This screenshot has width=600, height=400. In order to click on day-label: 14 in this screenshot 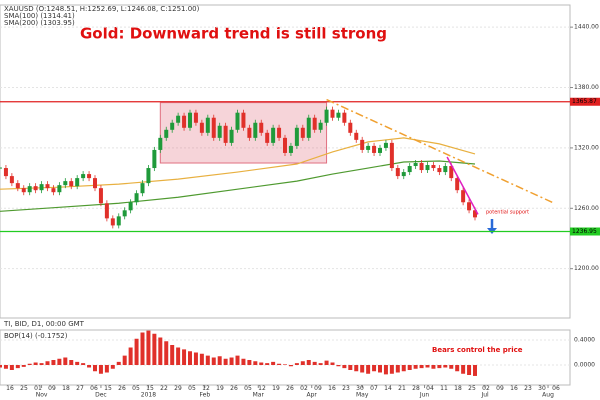, I will do `click(388, 388)`.